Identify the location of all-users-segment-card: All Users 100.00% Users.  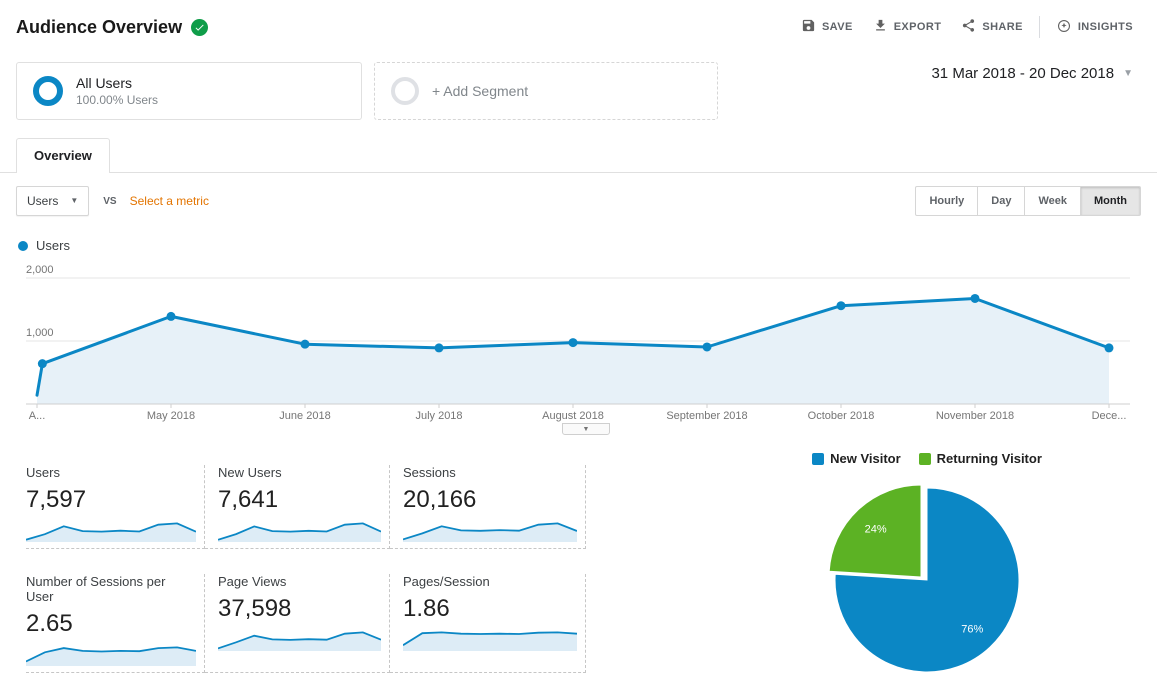
(189, 91).